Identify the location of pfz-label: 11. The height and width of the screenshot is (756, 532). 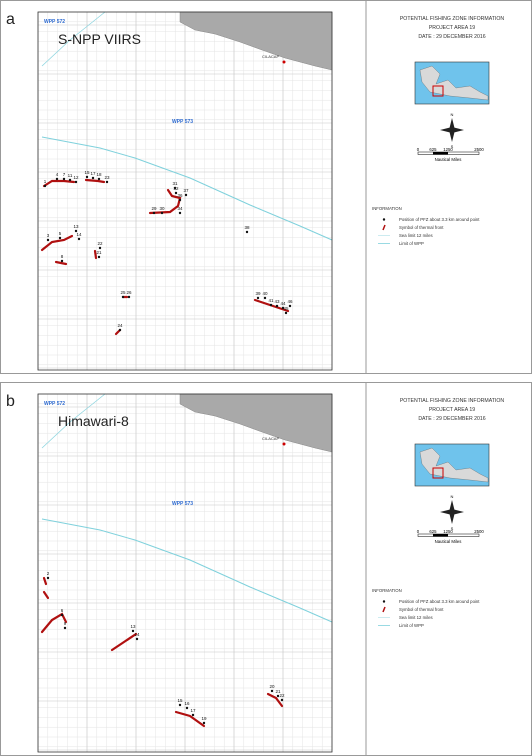
(70, 175).